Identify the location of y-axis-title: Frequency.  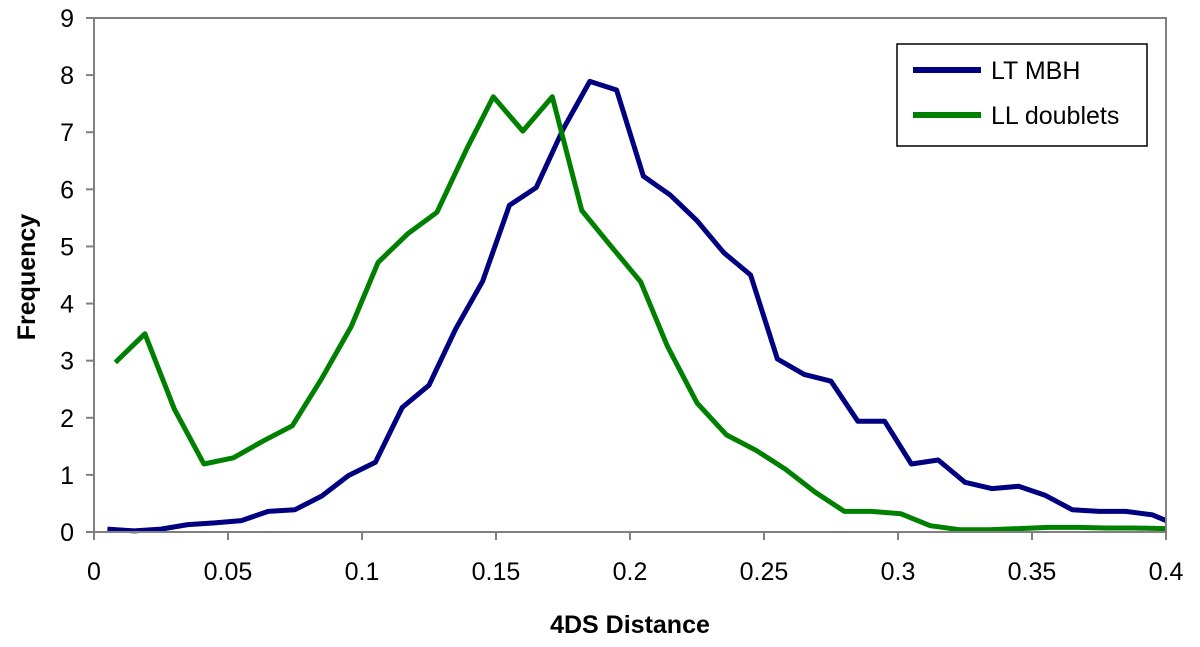
(27, 277).